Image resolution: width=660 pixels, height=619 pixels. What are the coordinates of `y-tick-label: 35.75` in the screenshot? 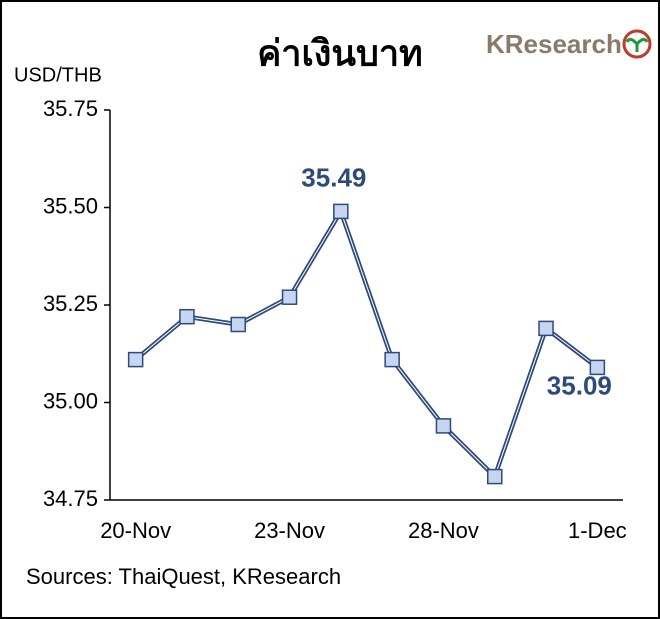 It's located at (70, 108).